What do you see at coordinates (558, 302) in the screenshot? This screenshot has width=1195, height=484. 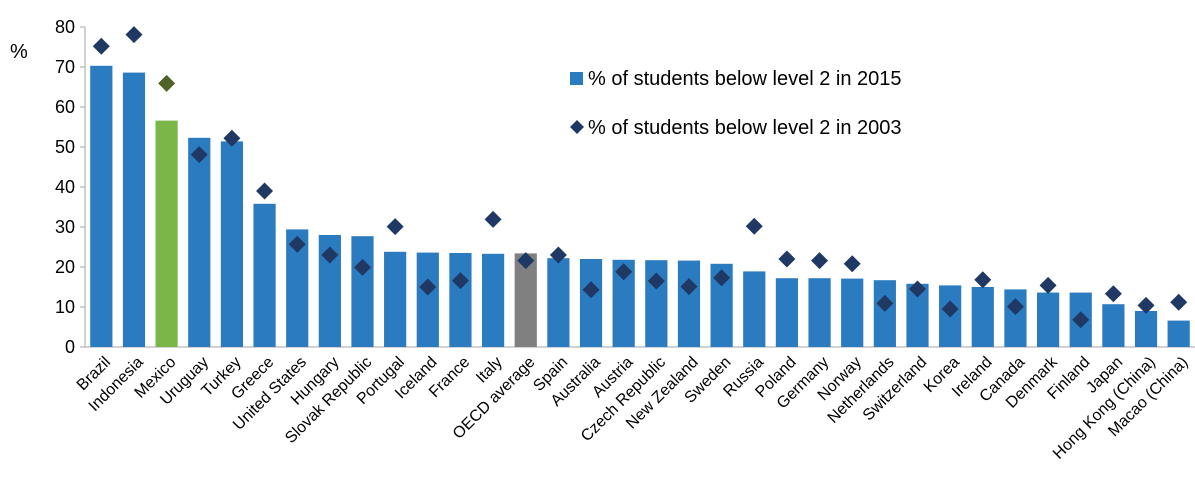 I see `bar-spain` at bounding box center [558, 302].